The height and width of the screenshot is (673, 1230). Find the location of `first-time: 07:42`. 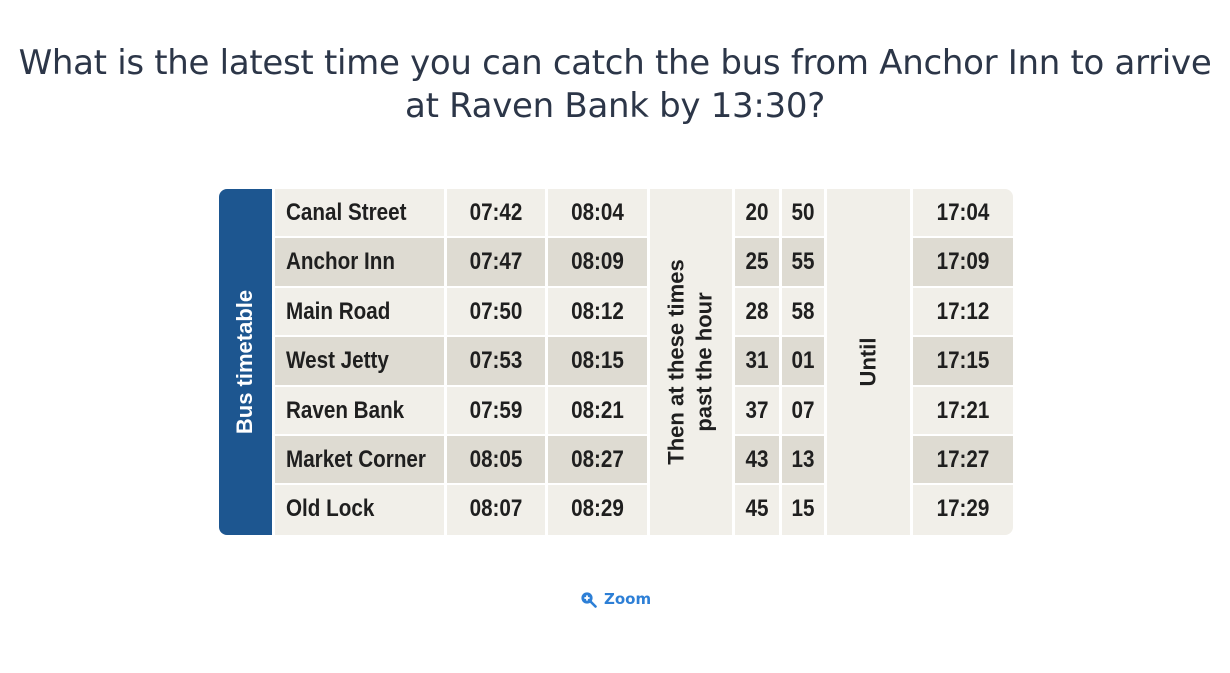

first-time: 07:42 is located at coordinates (496, 212).